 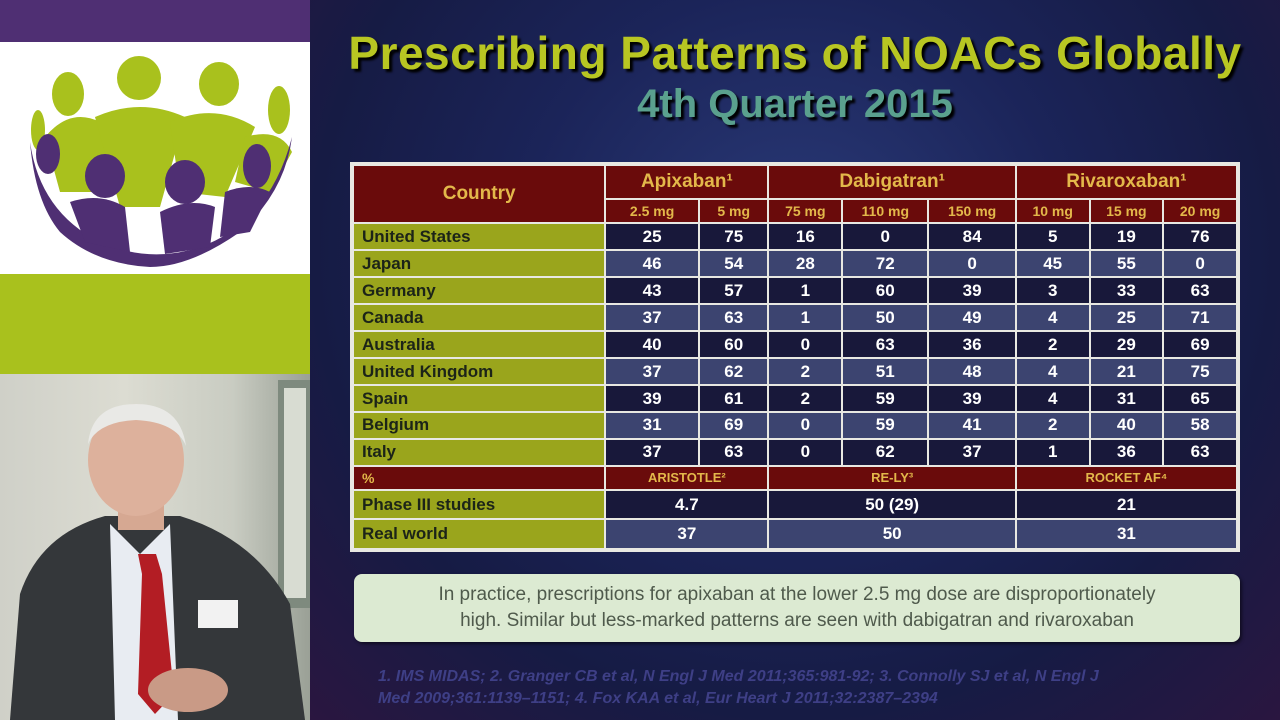 I want to click on table-cell: 60, so click(x=885, y=291).